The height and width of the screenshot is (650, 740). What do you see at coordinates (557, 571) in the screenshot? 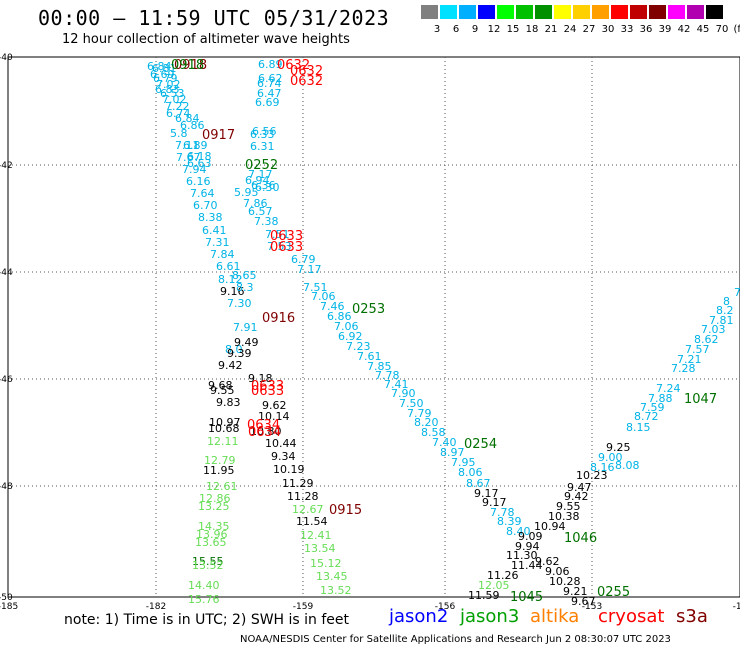
I see `wave-height-value: 9.06` at bounding box center [557, 571].